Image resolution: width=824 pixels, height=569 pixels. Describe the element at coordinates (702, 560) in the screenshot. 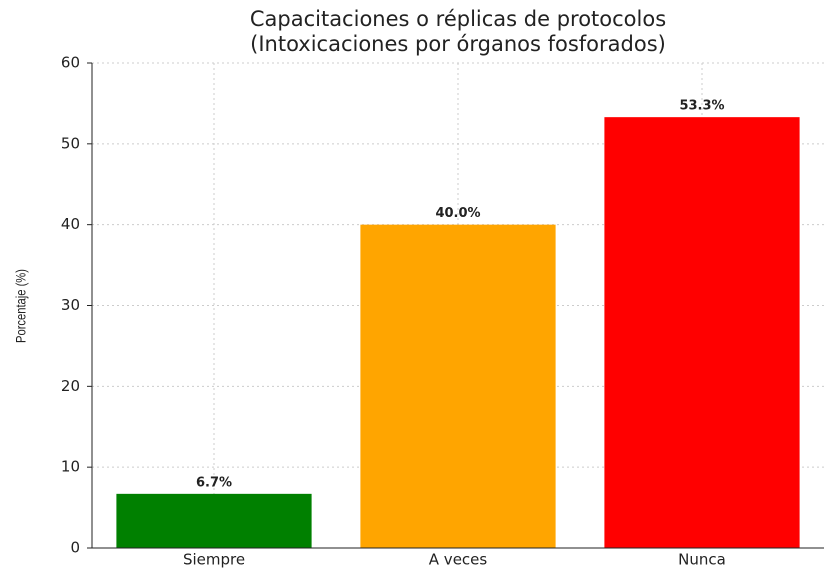

I see `x-tick-label: Nunca` at that location.